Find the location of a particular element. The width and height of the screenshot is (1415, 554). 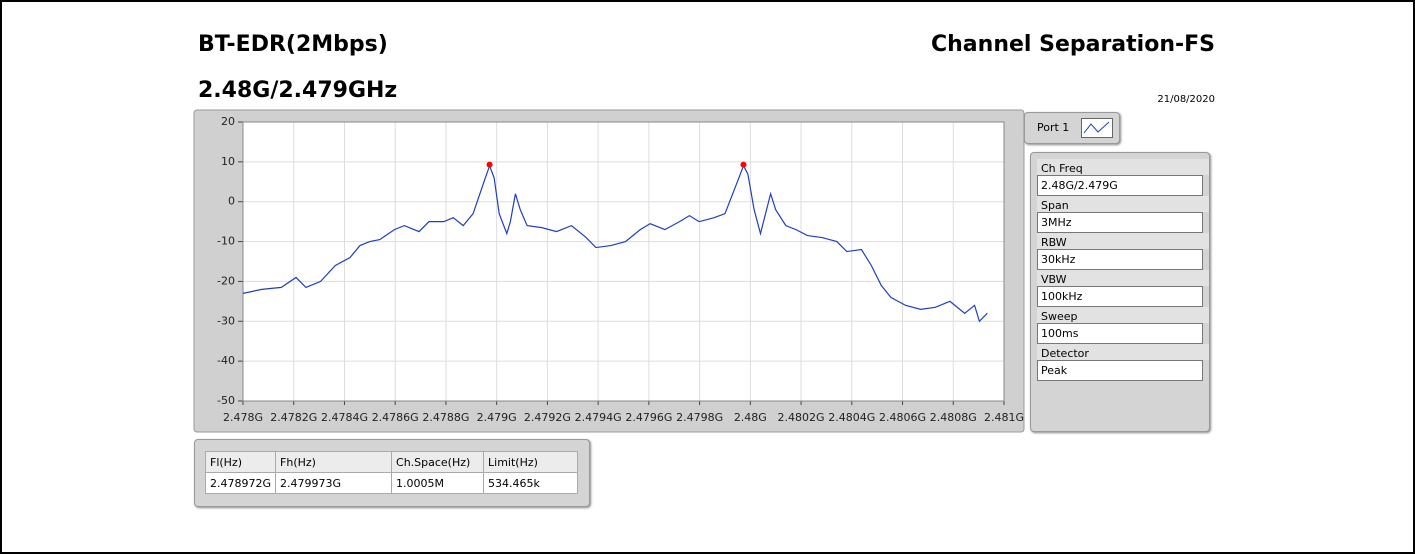

column-header: Fh(Hz) is located at coordinates (334, 462).